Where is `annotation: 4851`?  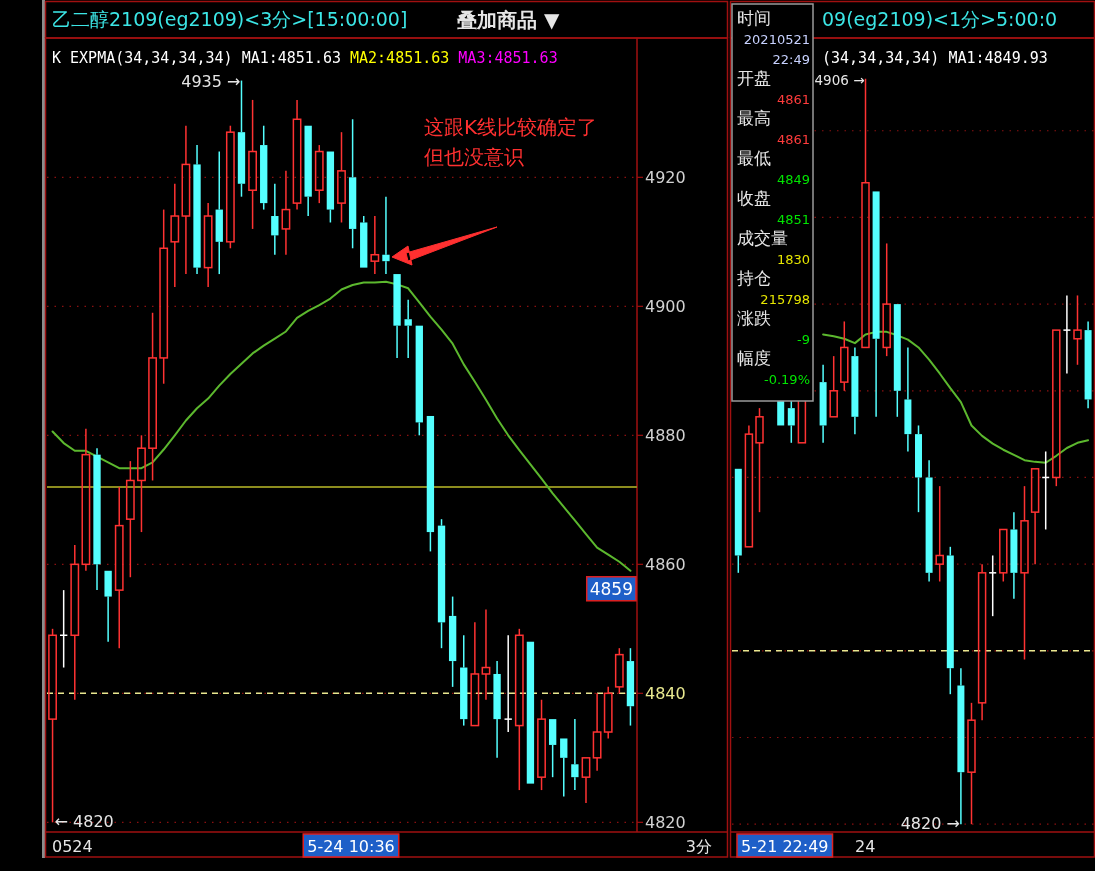
annotation: 4851 is located at coordinates (793, 219).